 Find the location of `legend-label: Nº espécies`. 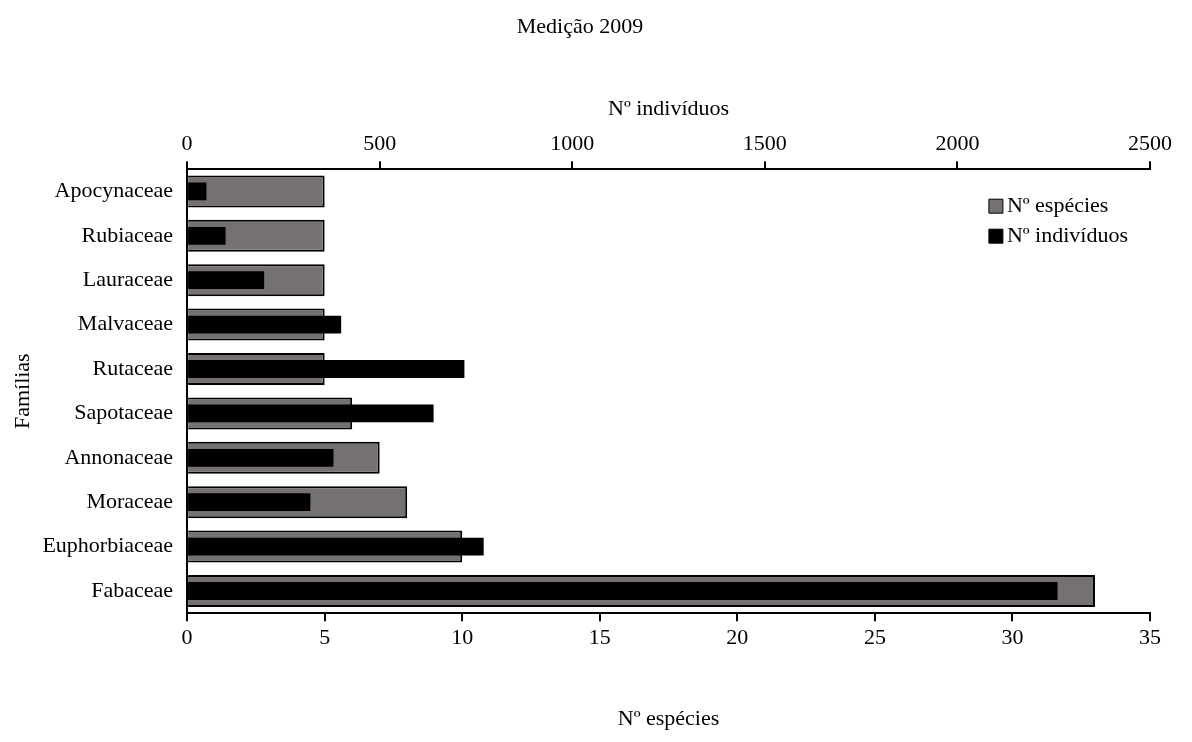

legend-label: Nº espécies is located at coordinates (1057, 204).